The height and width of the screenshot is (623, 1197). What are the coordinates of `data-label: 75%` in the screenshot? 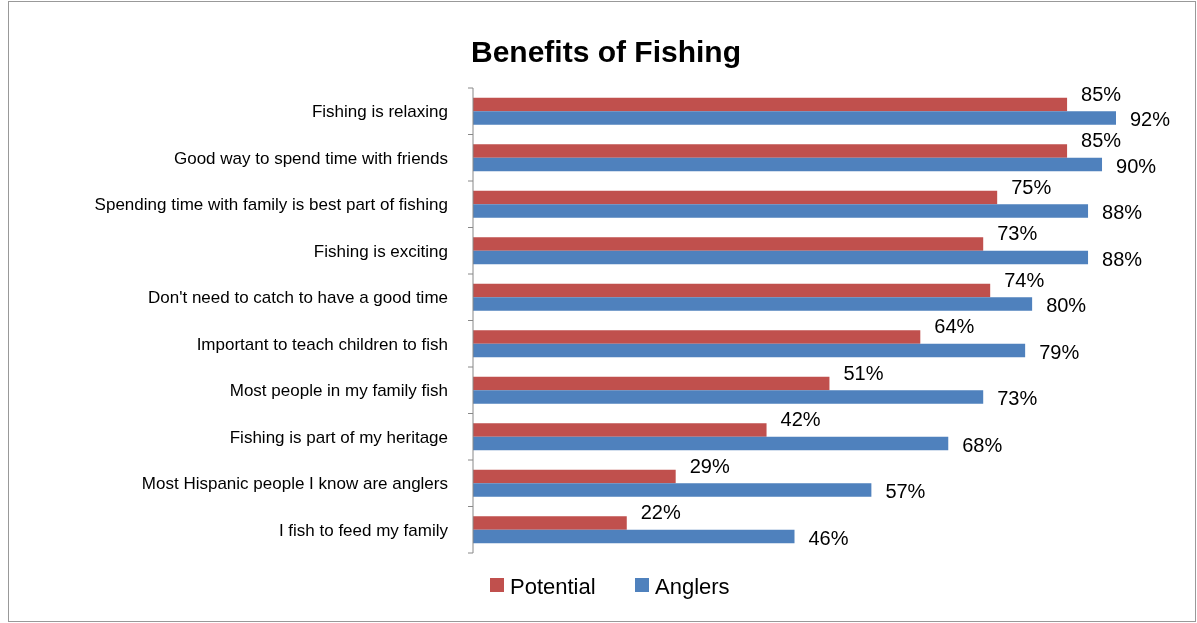 It's located at (1031, 186).